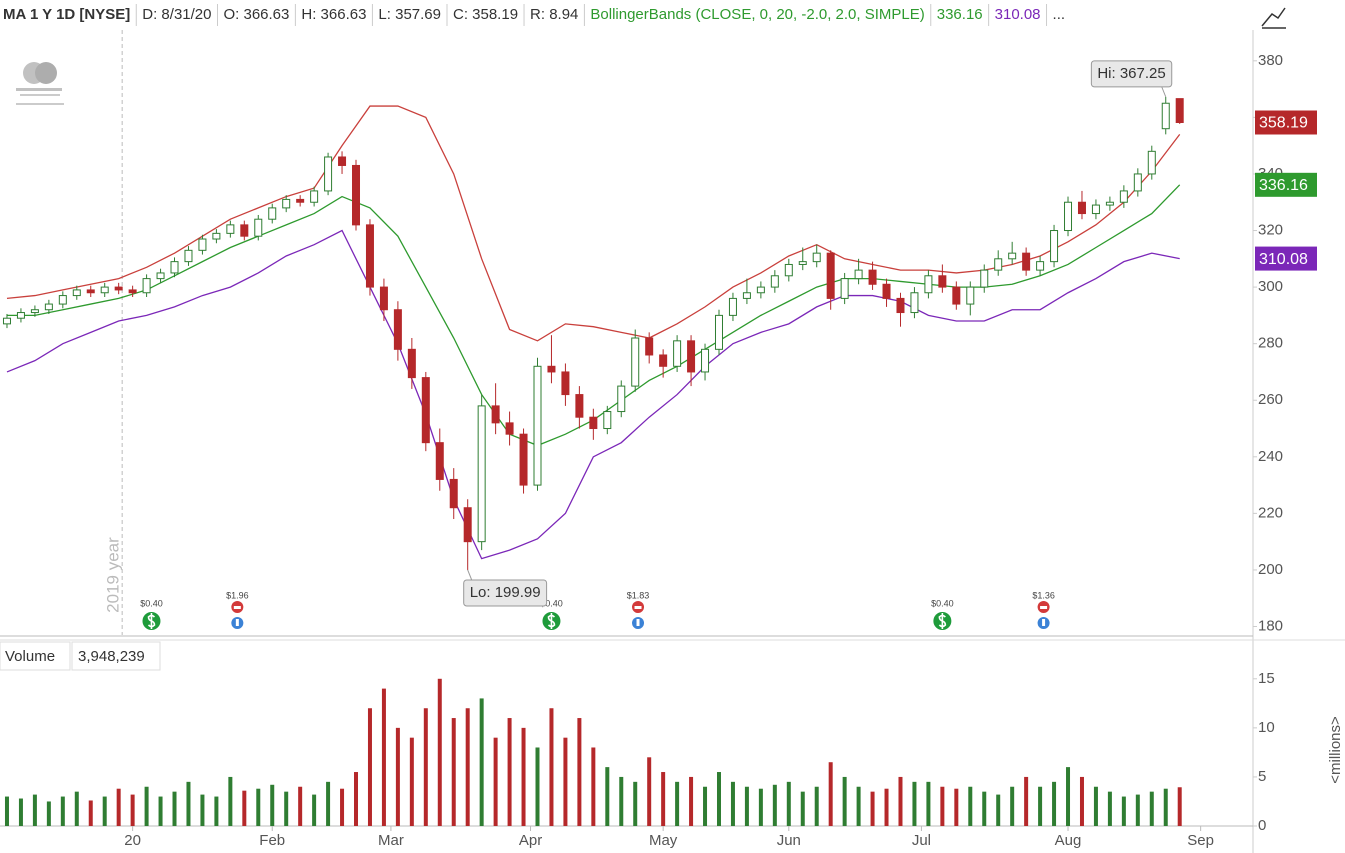  What do you see at coordinates (66, 14) in the screenshot?
I see `chart-title: MA 1 Y 1D [NYSE]` at bounding box center [66, 14].